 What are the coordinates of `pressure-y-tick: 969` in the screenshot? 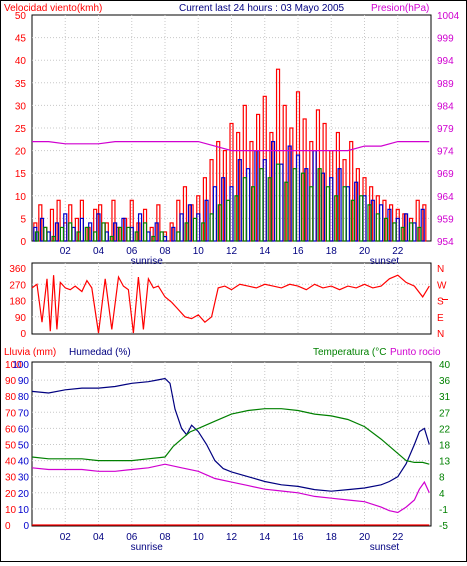 It's located at (445, 174).